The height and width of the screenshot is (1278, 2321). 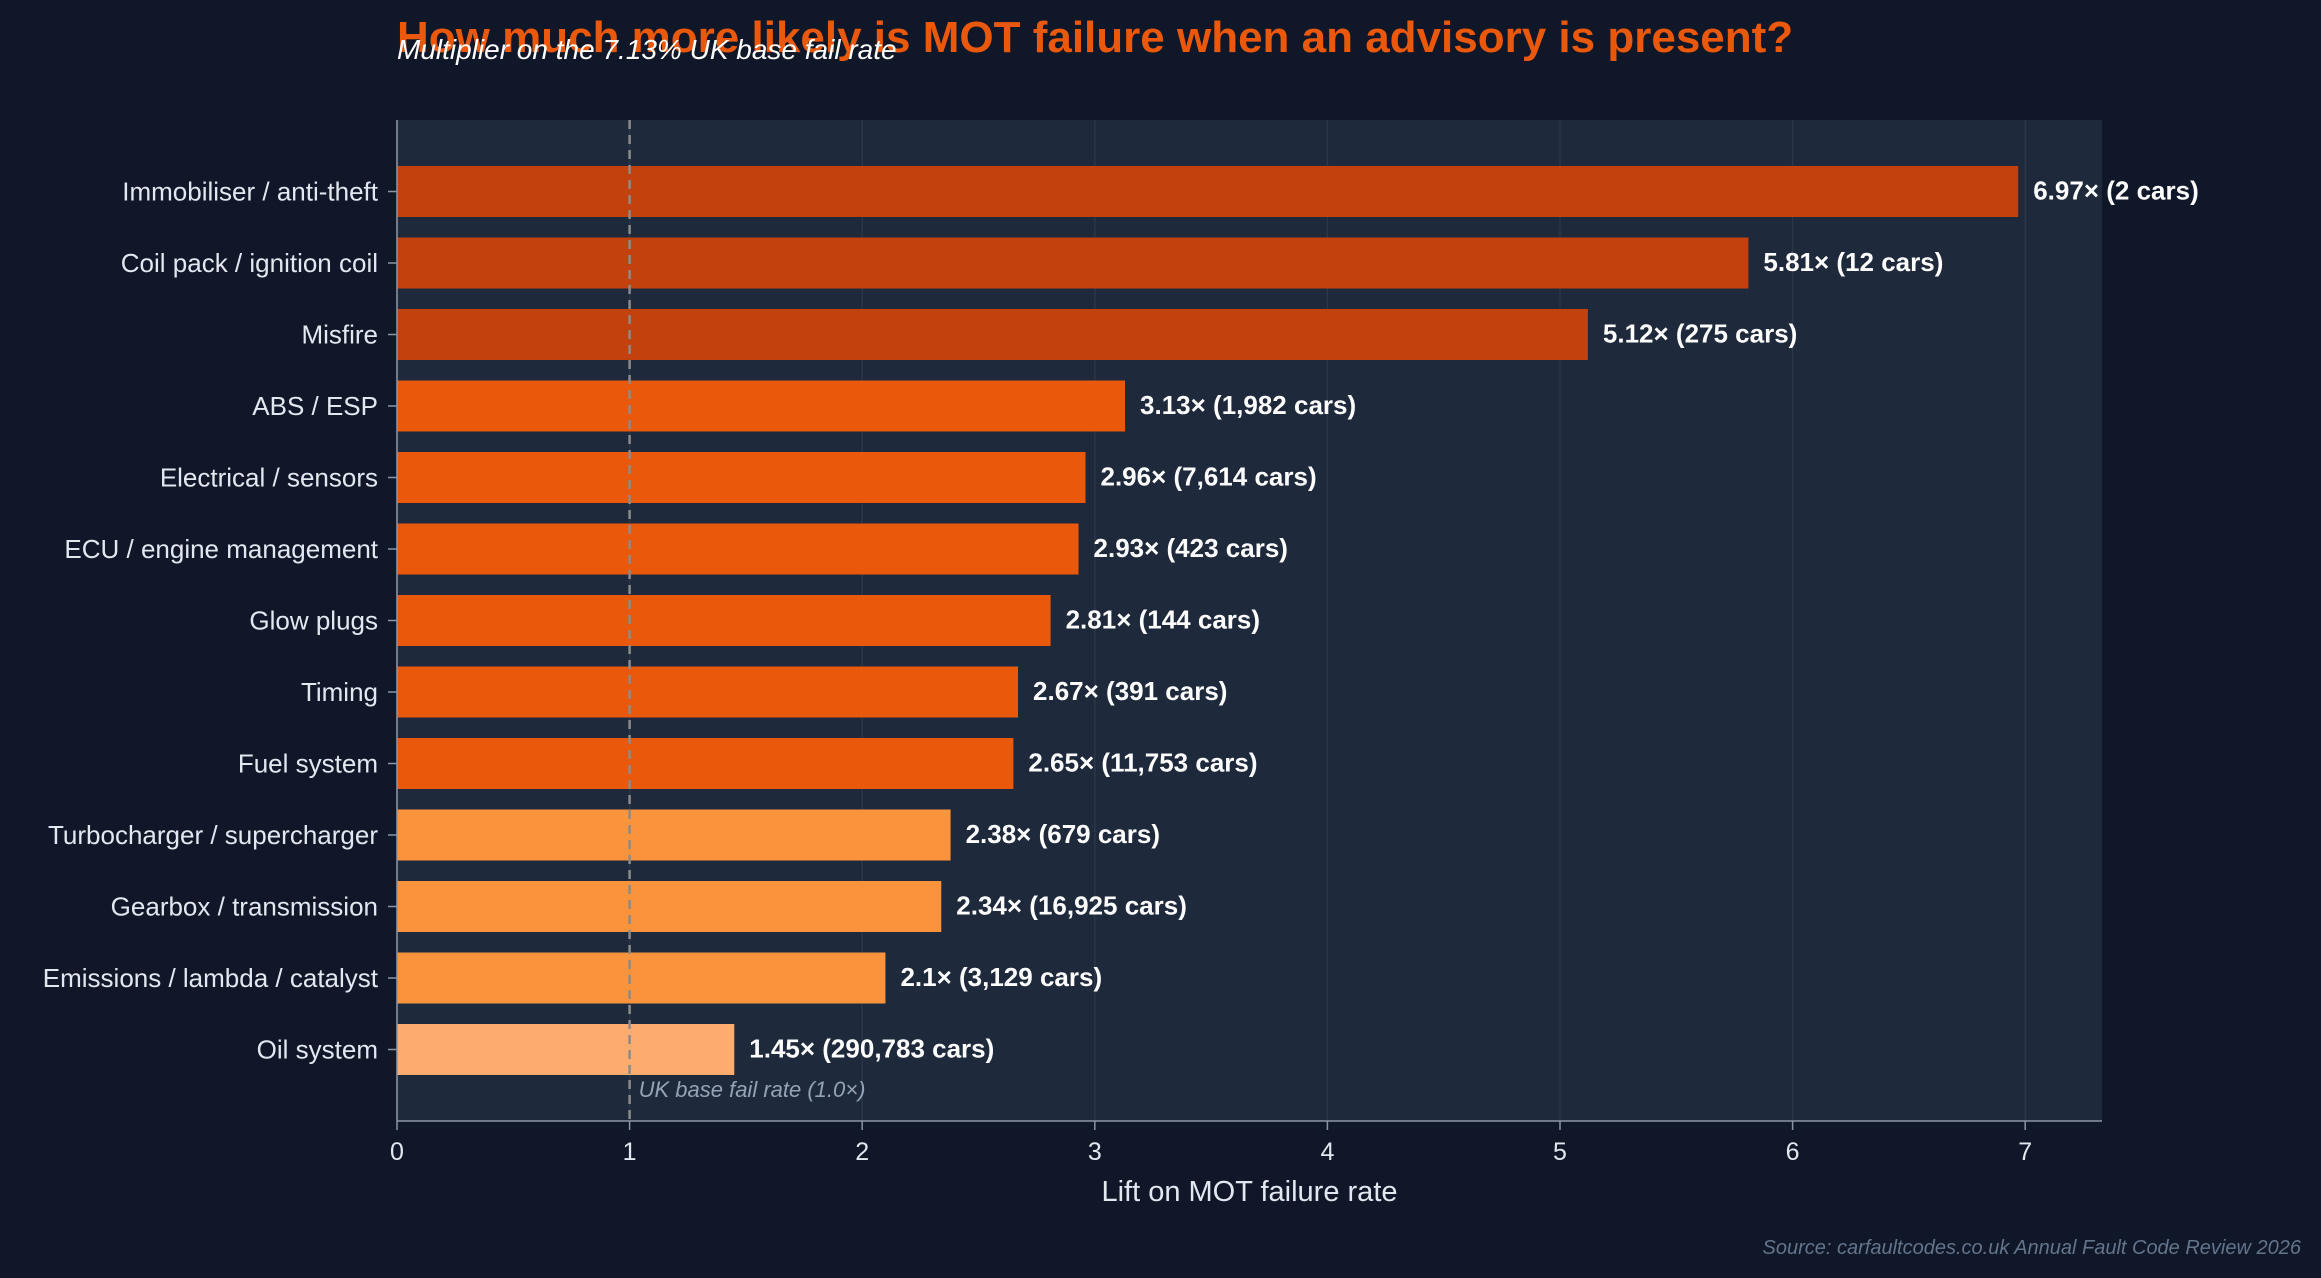 I want to click on y-tick-label: Glow plugs, so click(x=313, y=621).